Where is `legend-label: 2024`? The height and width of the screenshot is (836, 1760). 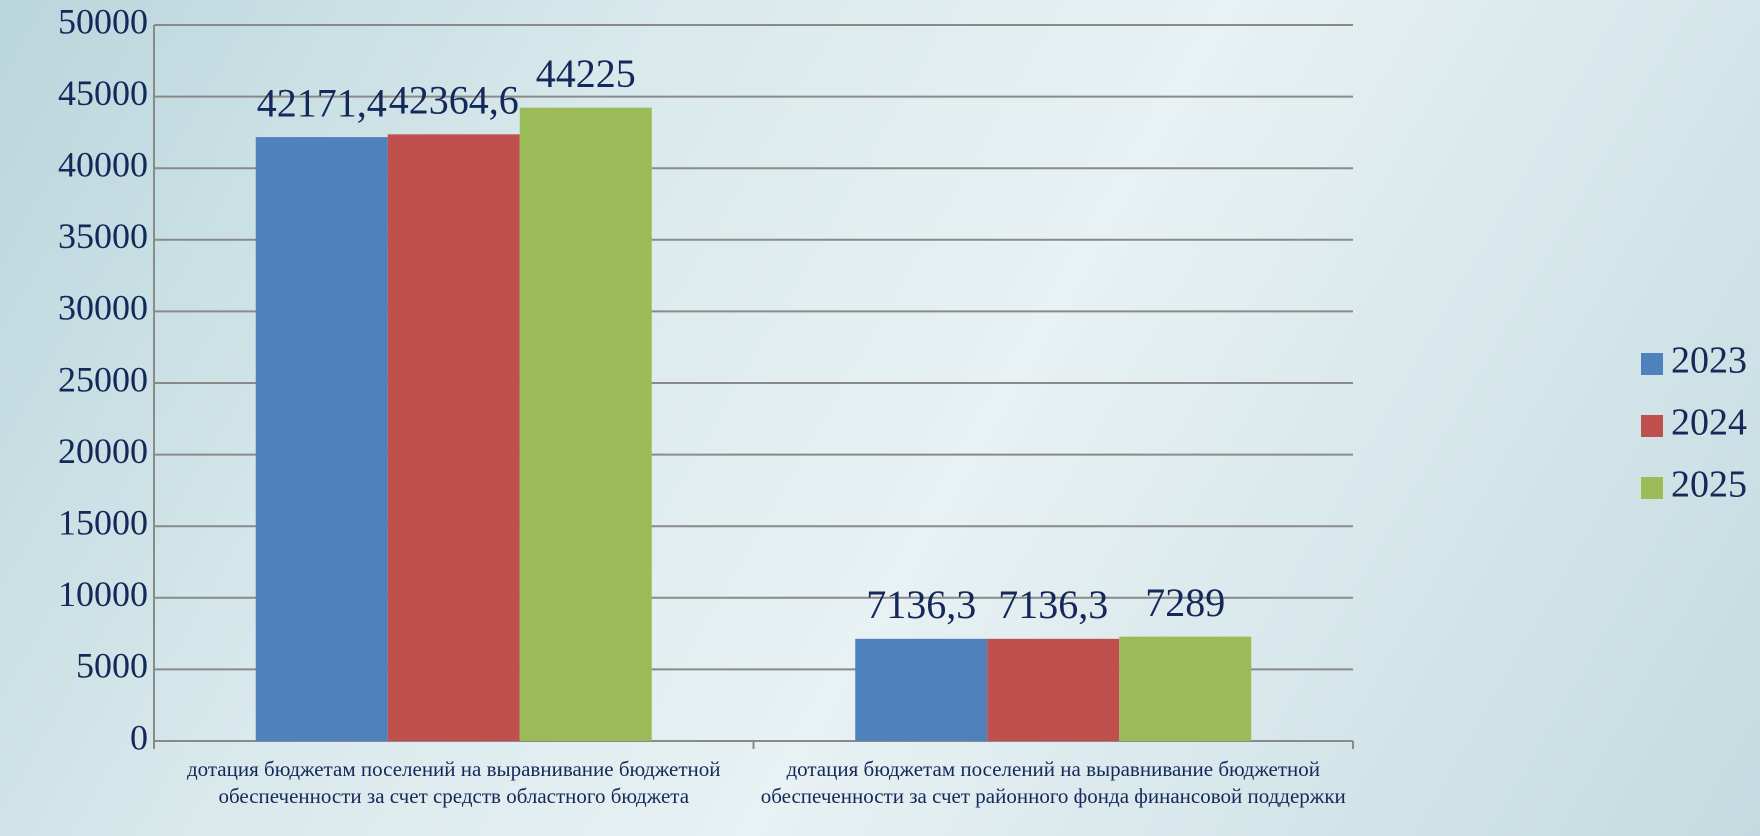
legend-label: 2024 is located at coordinates (1709, 423).